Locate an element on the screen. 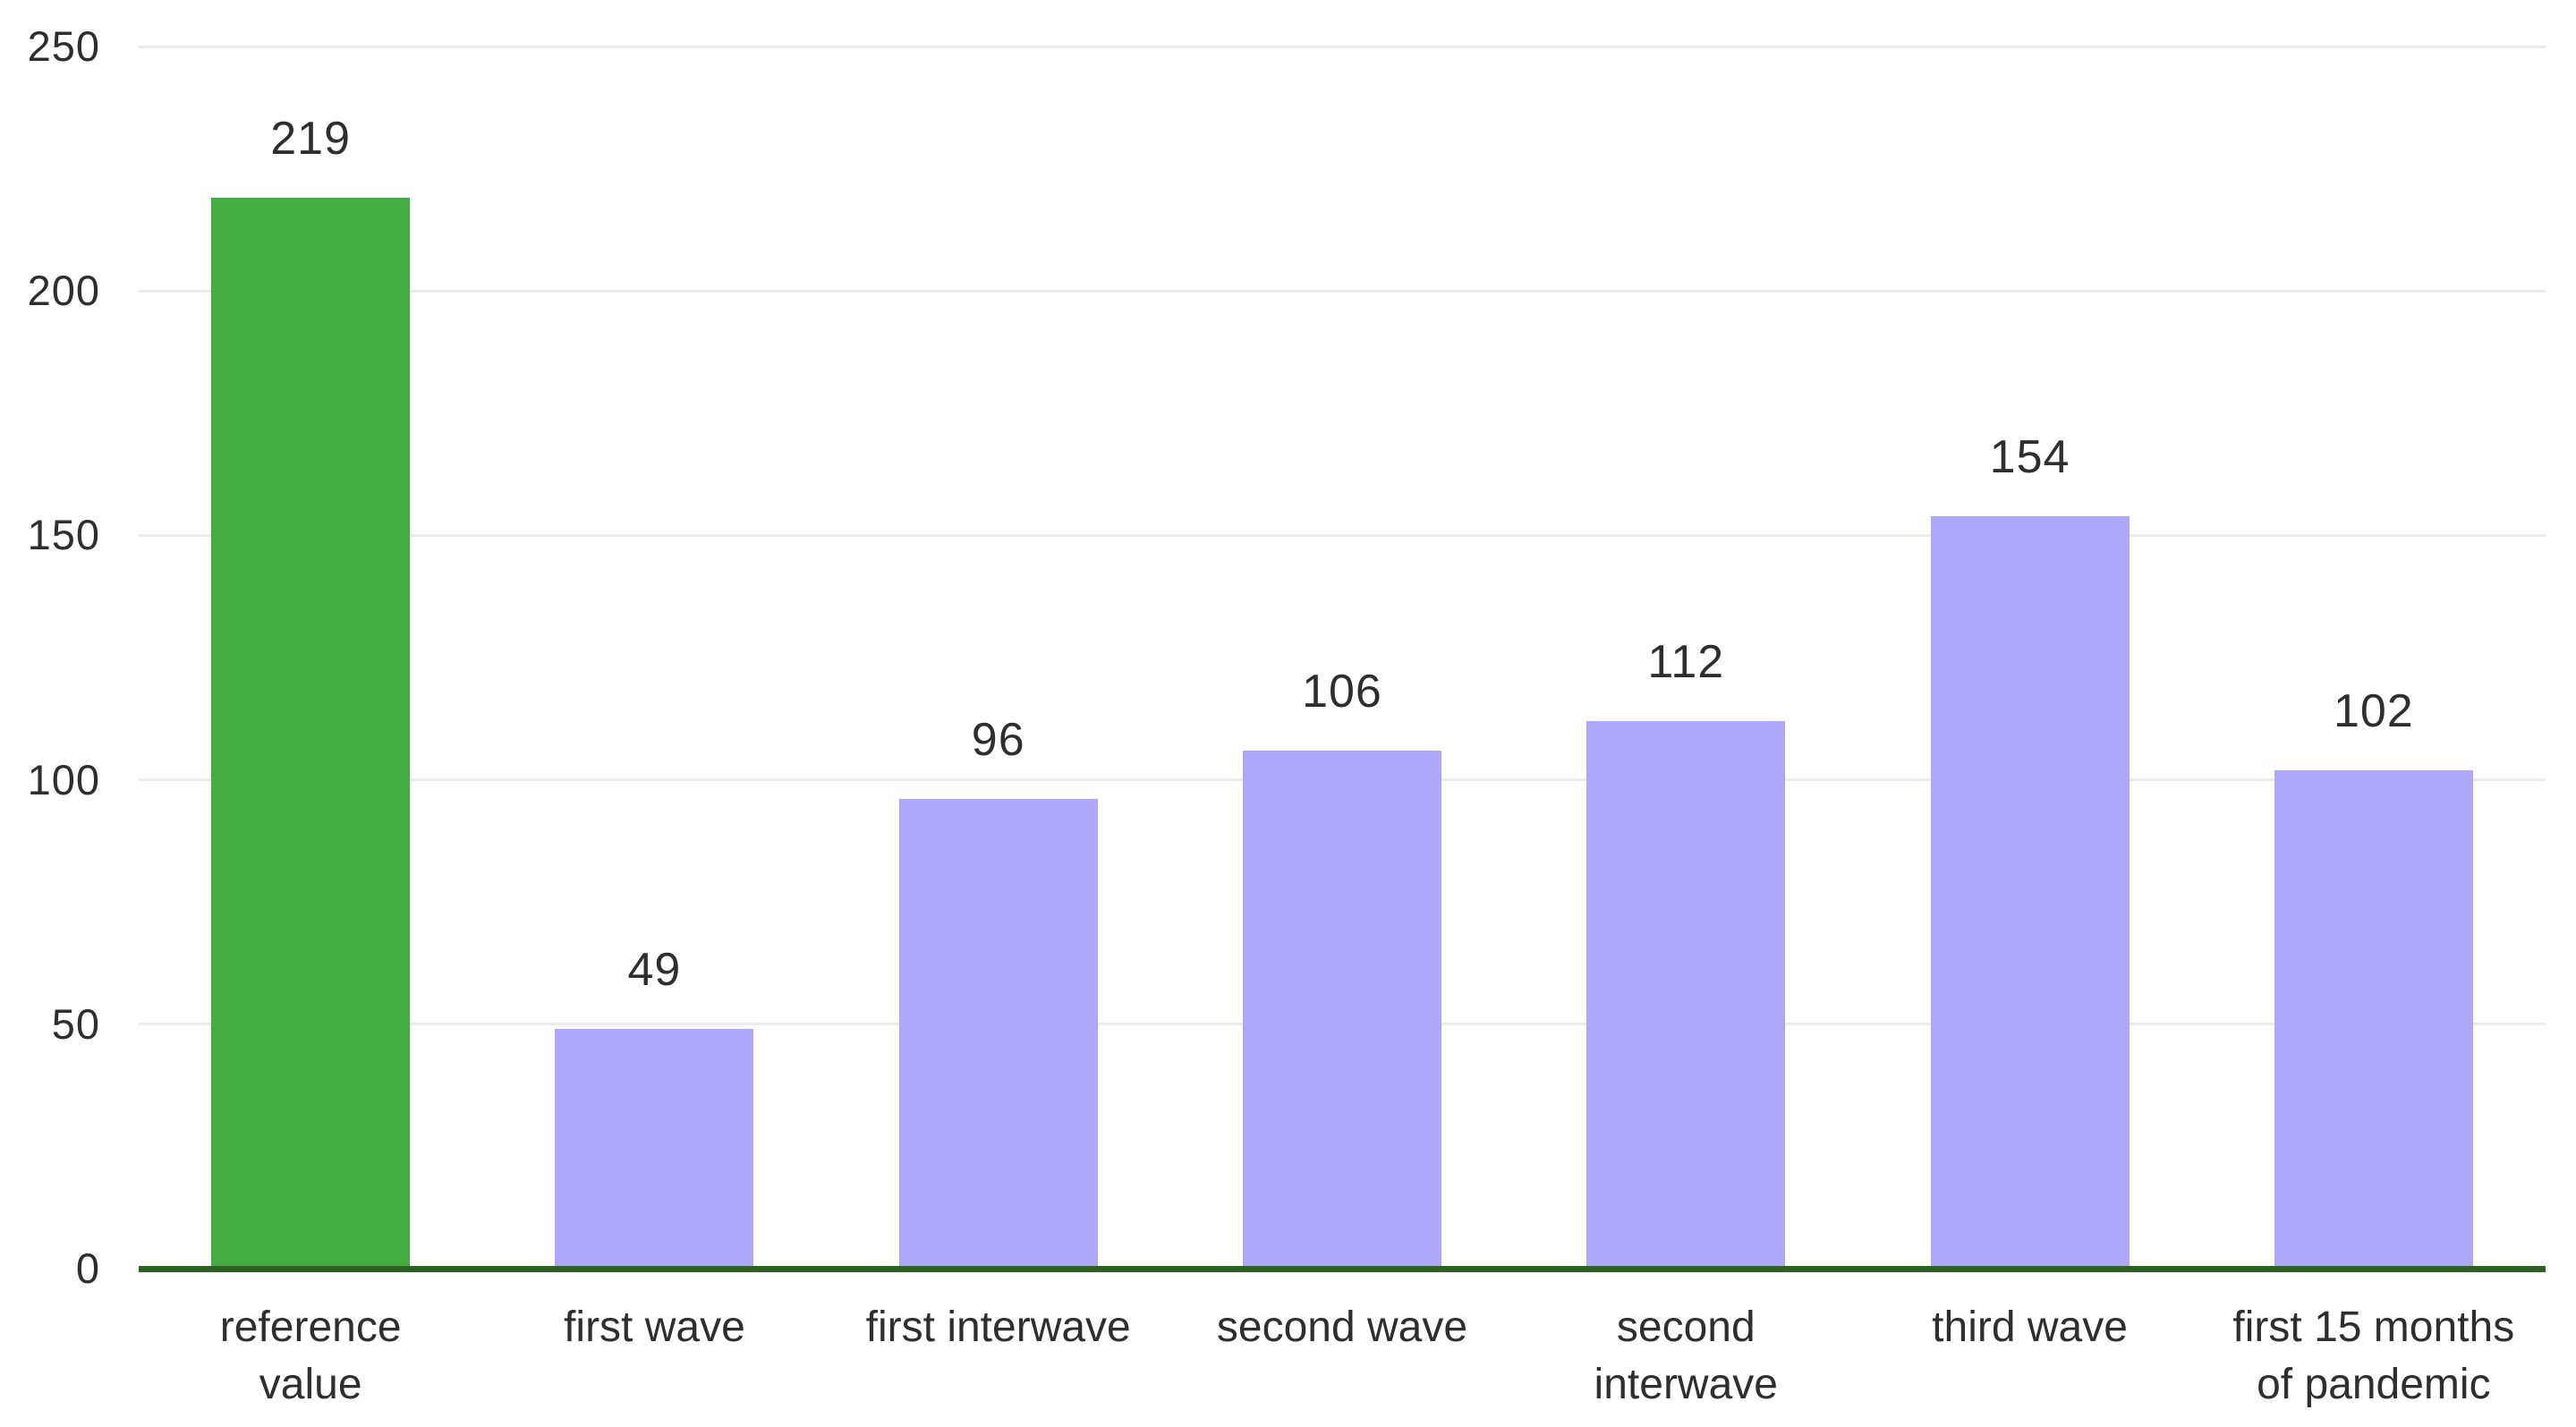  x-axis-label-line: value is located at coordinates (310, 1384).